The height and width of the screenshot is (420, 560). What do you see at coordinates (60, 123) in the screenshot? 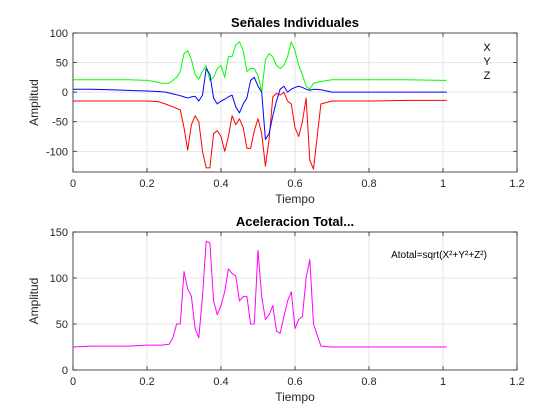
I see `y-tick-label: -50` at bounding box center [60, 123].